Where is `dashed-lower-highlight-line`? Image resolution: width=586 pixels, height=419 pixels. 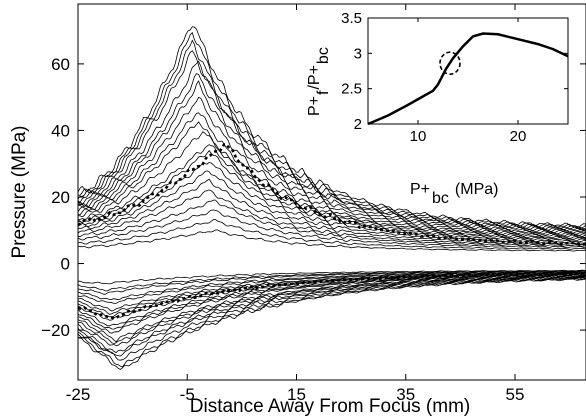
dashed-lower-highlight-line is located at coordinates (331, 295).